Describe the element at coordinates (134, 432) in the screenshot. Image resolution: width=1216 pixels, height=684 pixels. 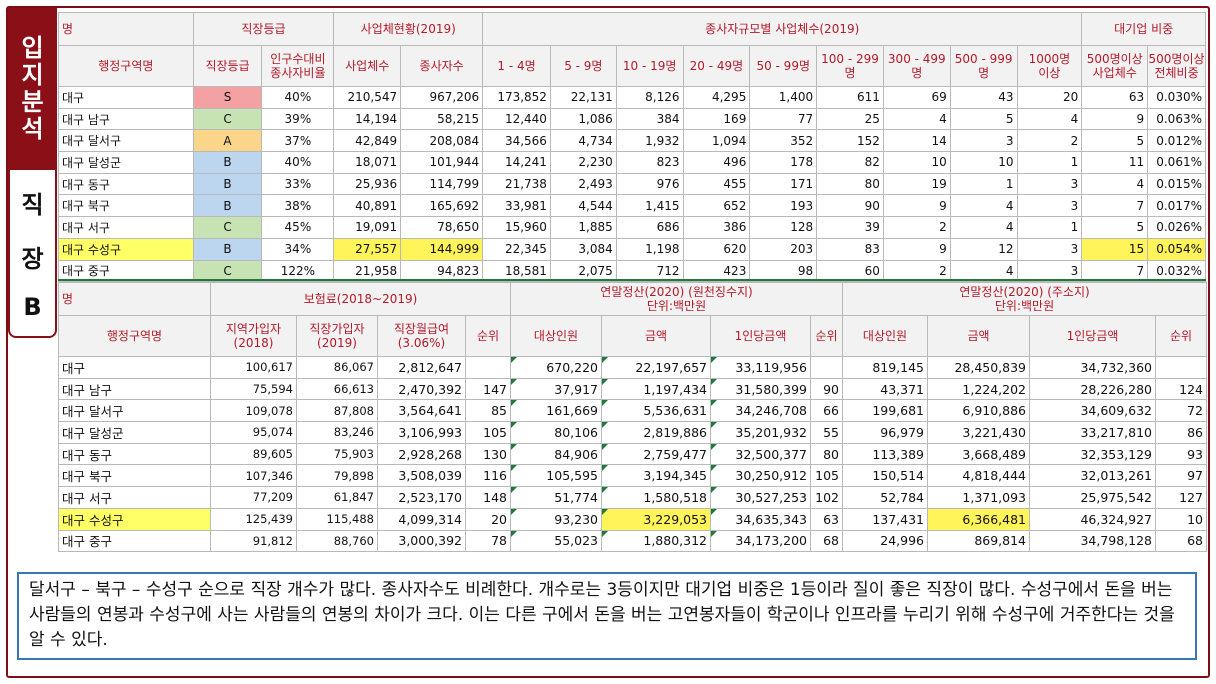
I see `region-name: 대구 달성군` at that location.